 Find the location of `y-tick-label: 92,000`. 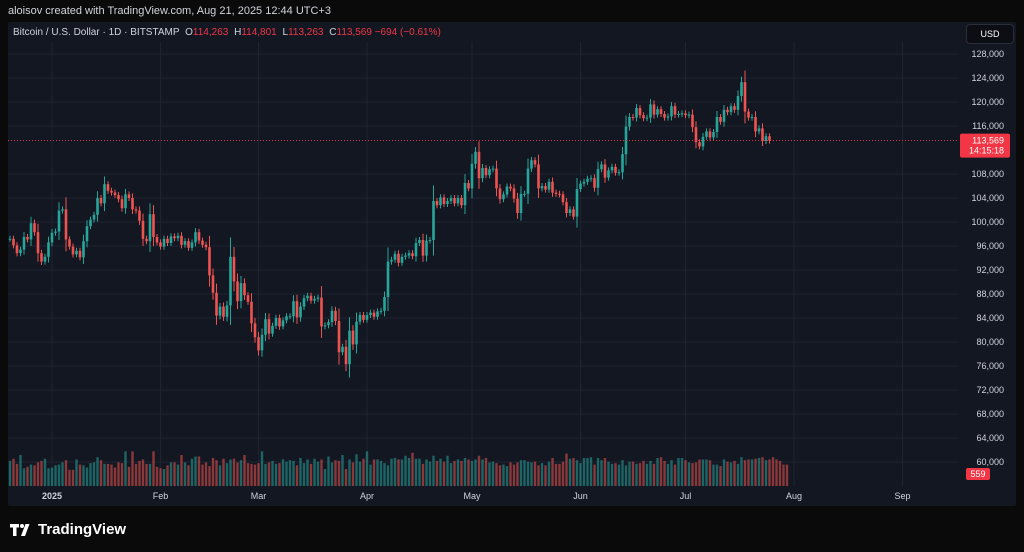

y-tick-label: 92,000 is located at coordinates (990, 270).